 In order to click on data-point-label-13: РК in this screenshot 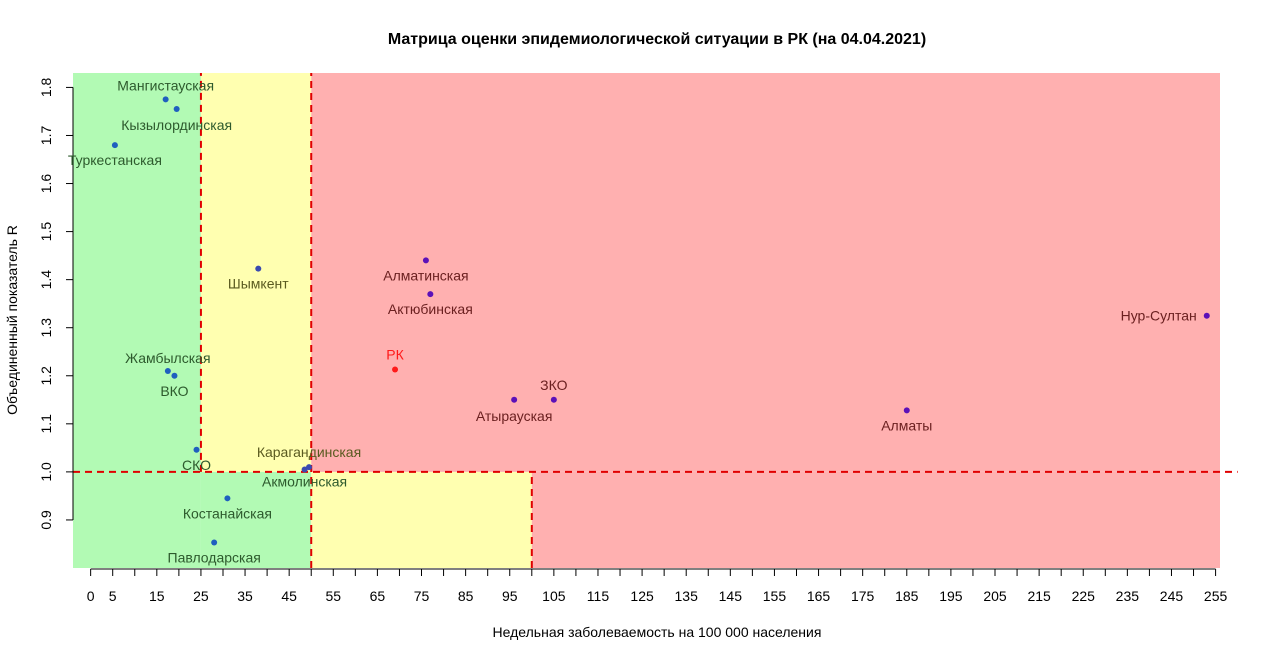, I will do `click(395, 355)`.